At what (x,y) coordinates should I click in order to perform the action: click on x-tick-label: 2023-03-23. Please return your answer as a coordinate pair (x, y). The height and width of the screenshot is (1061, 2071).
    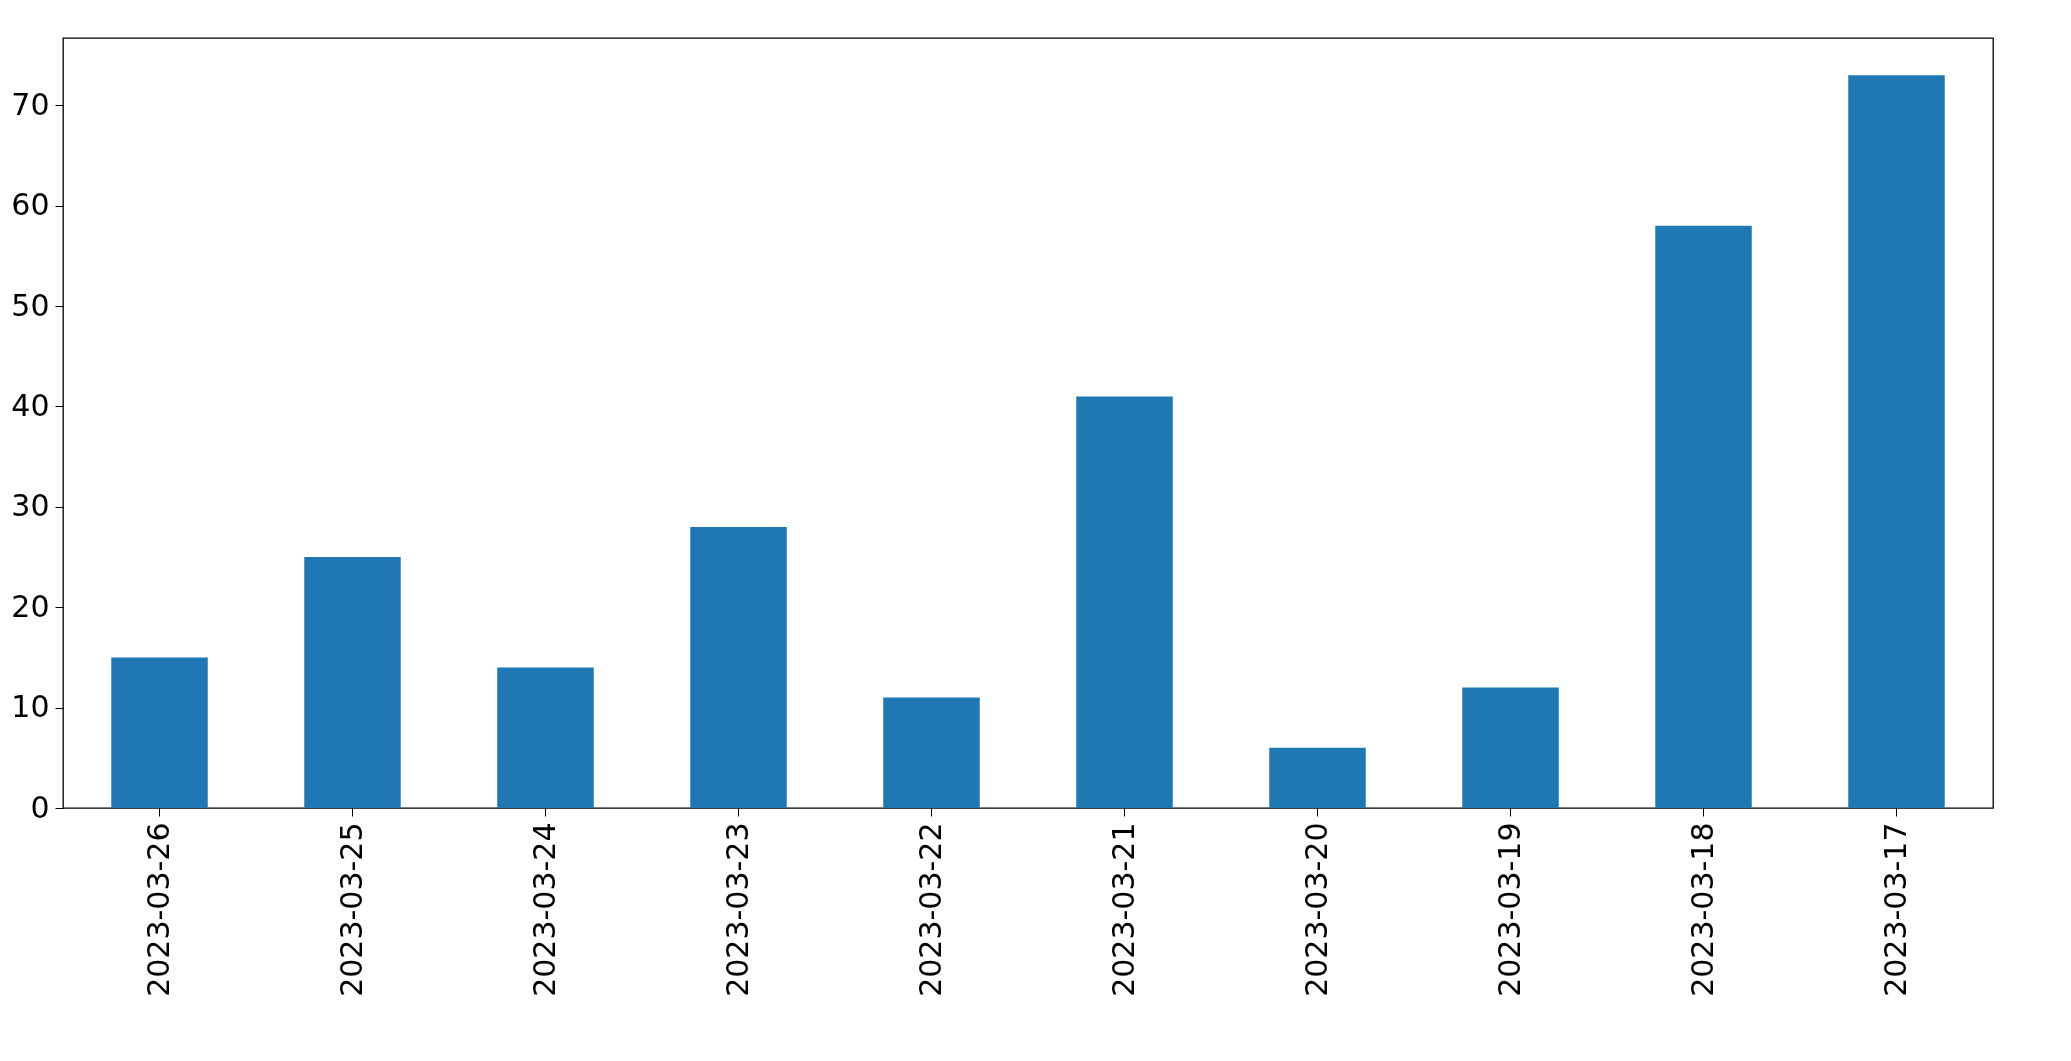
    Looking at the image, I should click on (737, 909).